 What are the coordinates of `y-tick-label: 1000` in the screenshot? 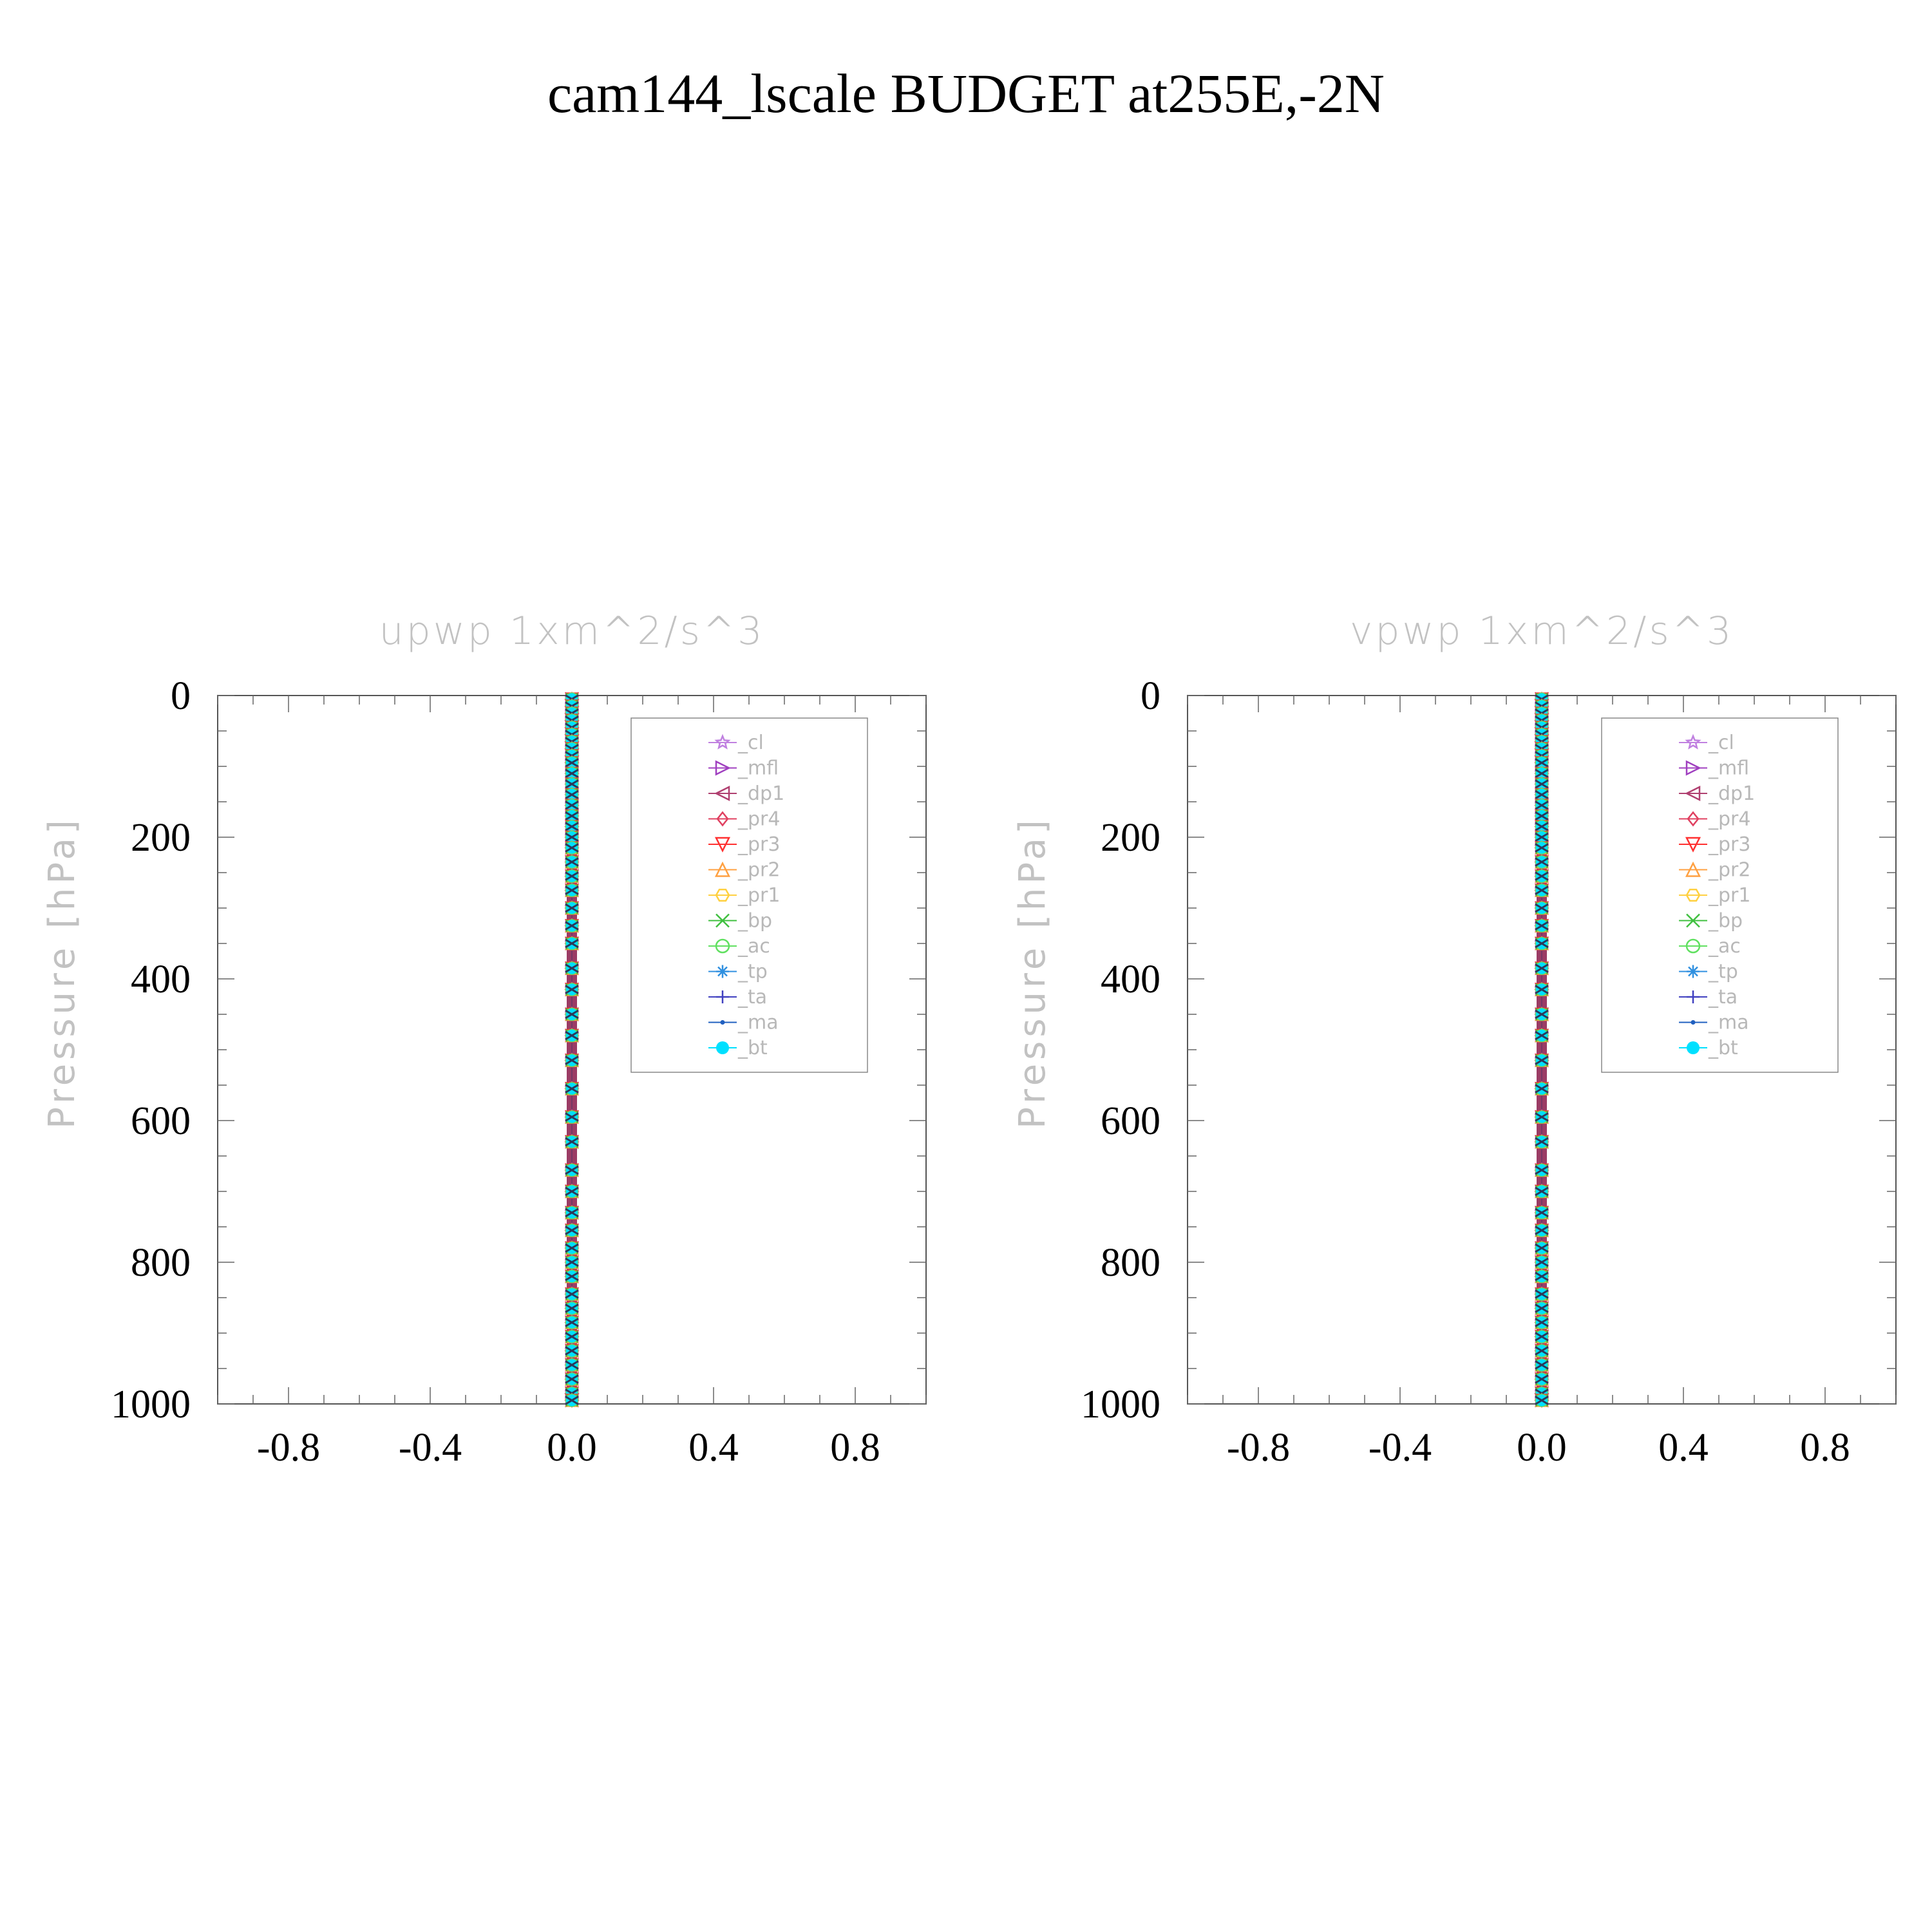 It's located at (151, 1405).